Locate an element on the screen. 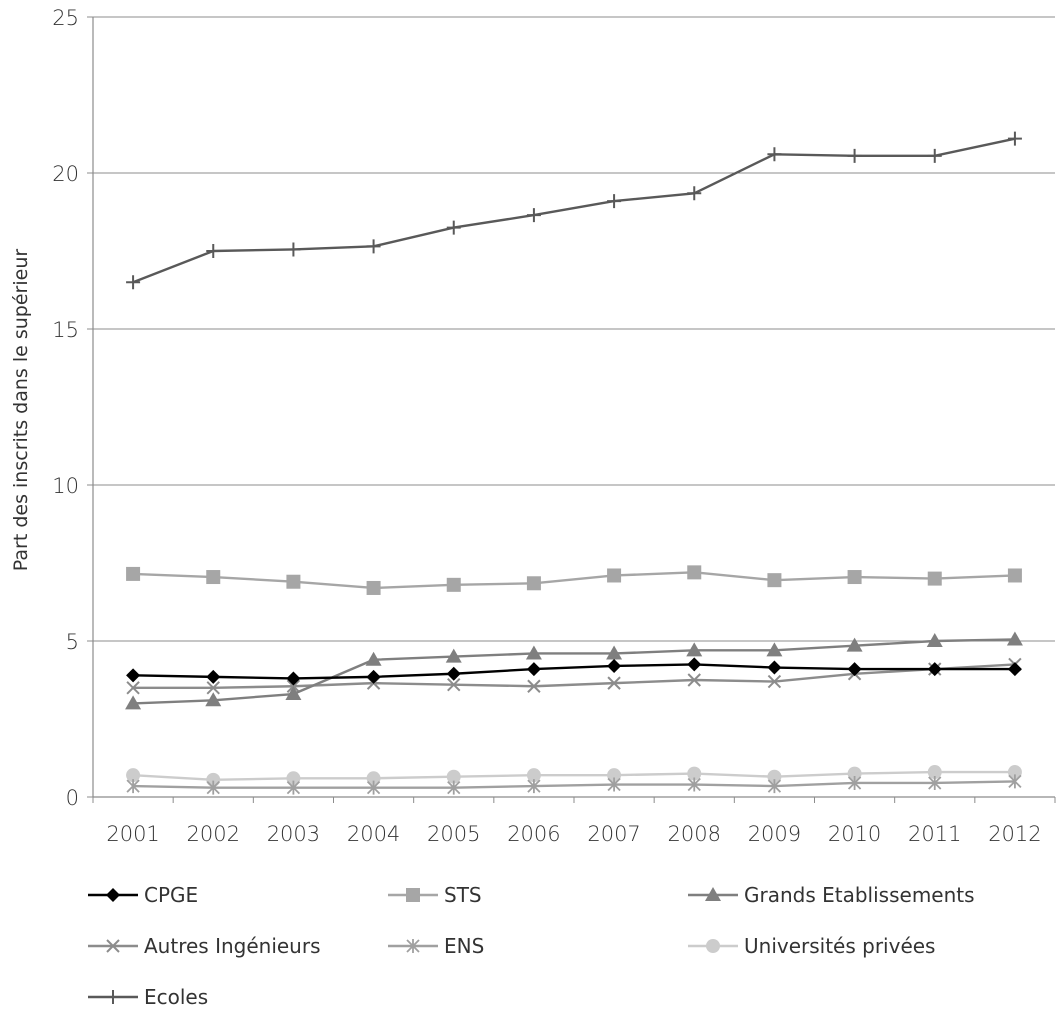 The image size is (1057, 1012). y-axis-title: Part des inscrits dans le supérieur is located at coordinates (21, 410).